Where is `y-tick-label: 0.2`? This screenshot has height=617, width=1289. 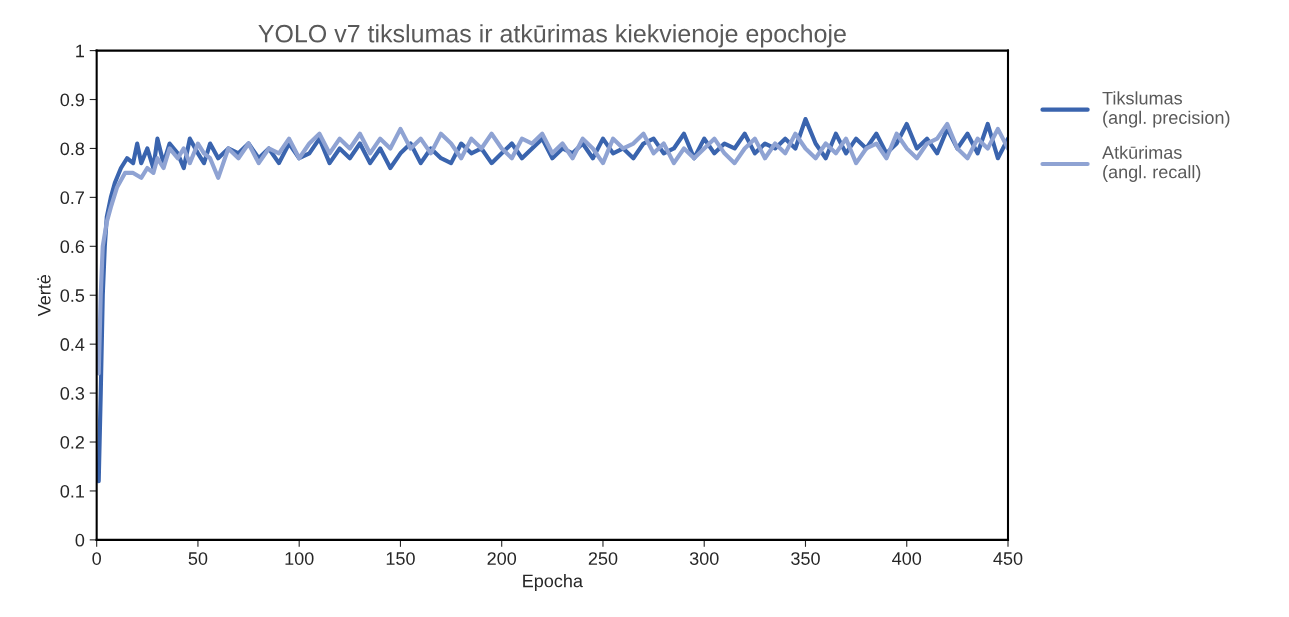 y-tick-label: 0.2 is located at coordinates (72, 442).